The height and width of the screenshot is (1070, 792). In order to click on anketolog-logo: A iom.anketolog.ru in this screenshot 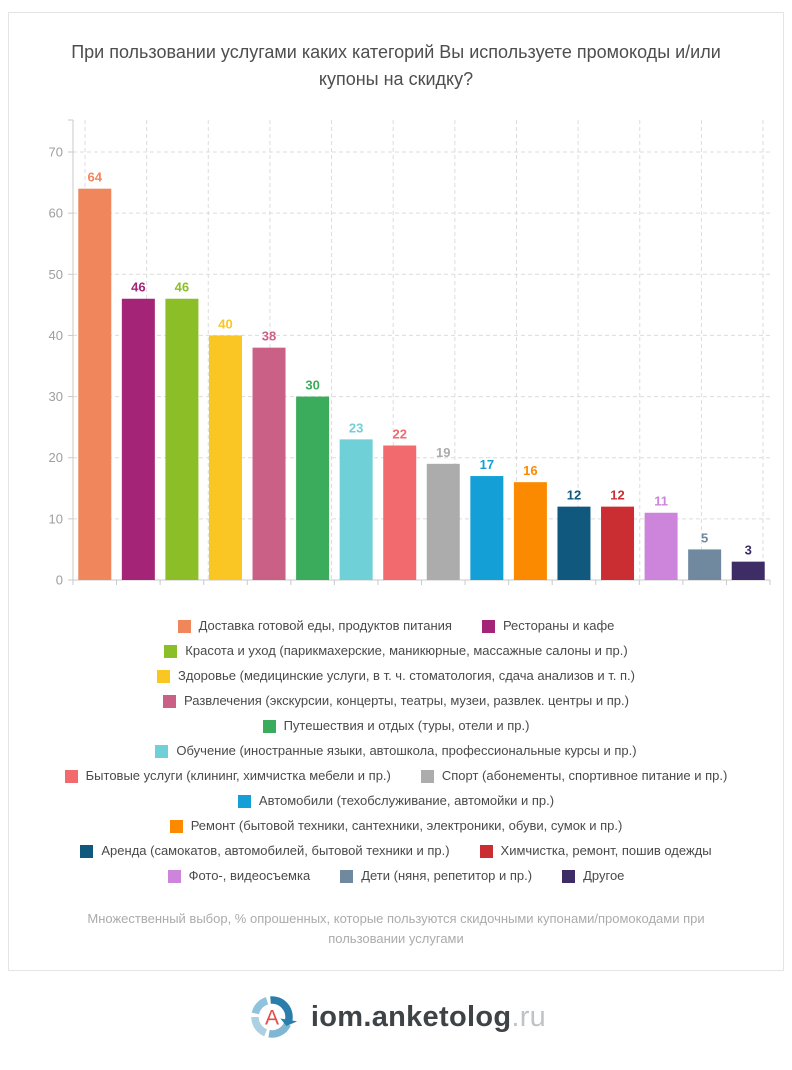, I will do `click(396, 1017)`.